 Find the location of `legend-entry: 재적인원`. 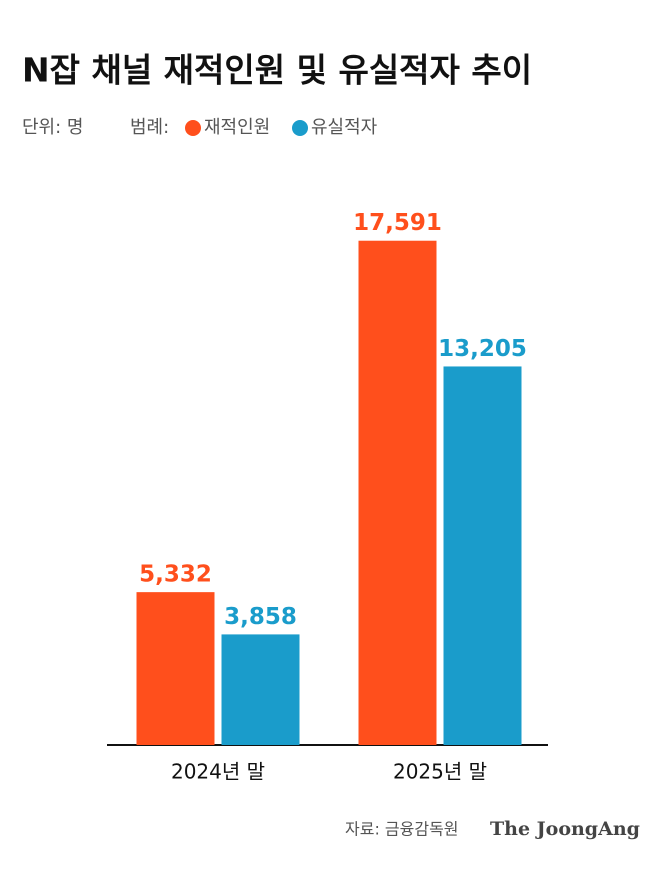

legend-entry: 재적인원 is located at coordinates (237, 127).